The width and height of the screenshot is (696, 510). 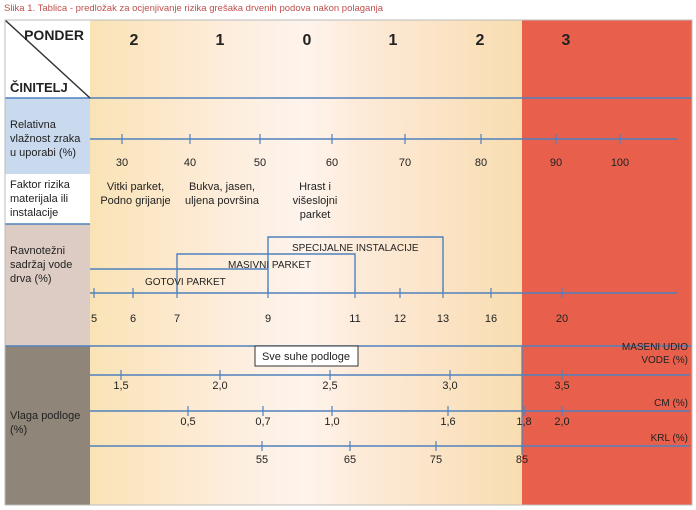 What do you see at coordinates (133, 319) in the screenshot?
I see `equilibrium-tick-label: 6` at bounding box center [133, 319].